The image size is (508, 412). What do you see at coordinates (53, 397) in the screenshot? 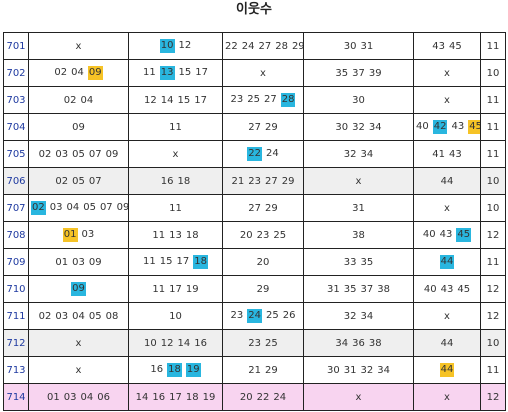
I see `number: 01` at bounding box center [53, 397].